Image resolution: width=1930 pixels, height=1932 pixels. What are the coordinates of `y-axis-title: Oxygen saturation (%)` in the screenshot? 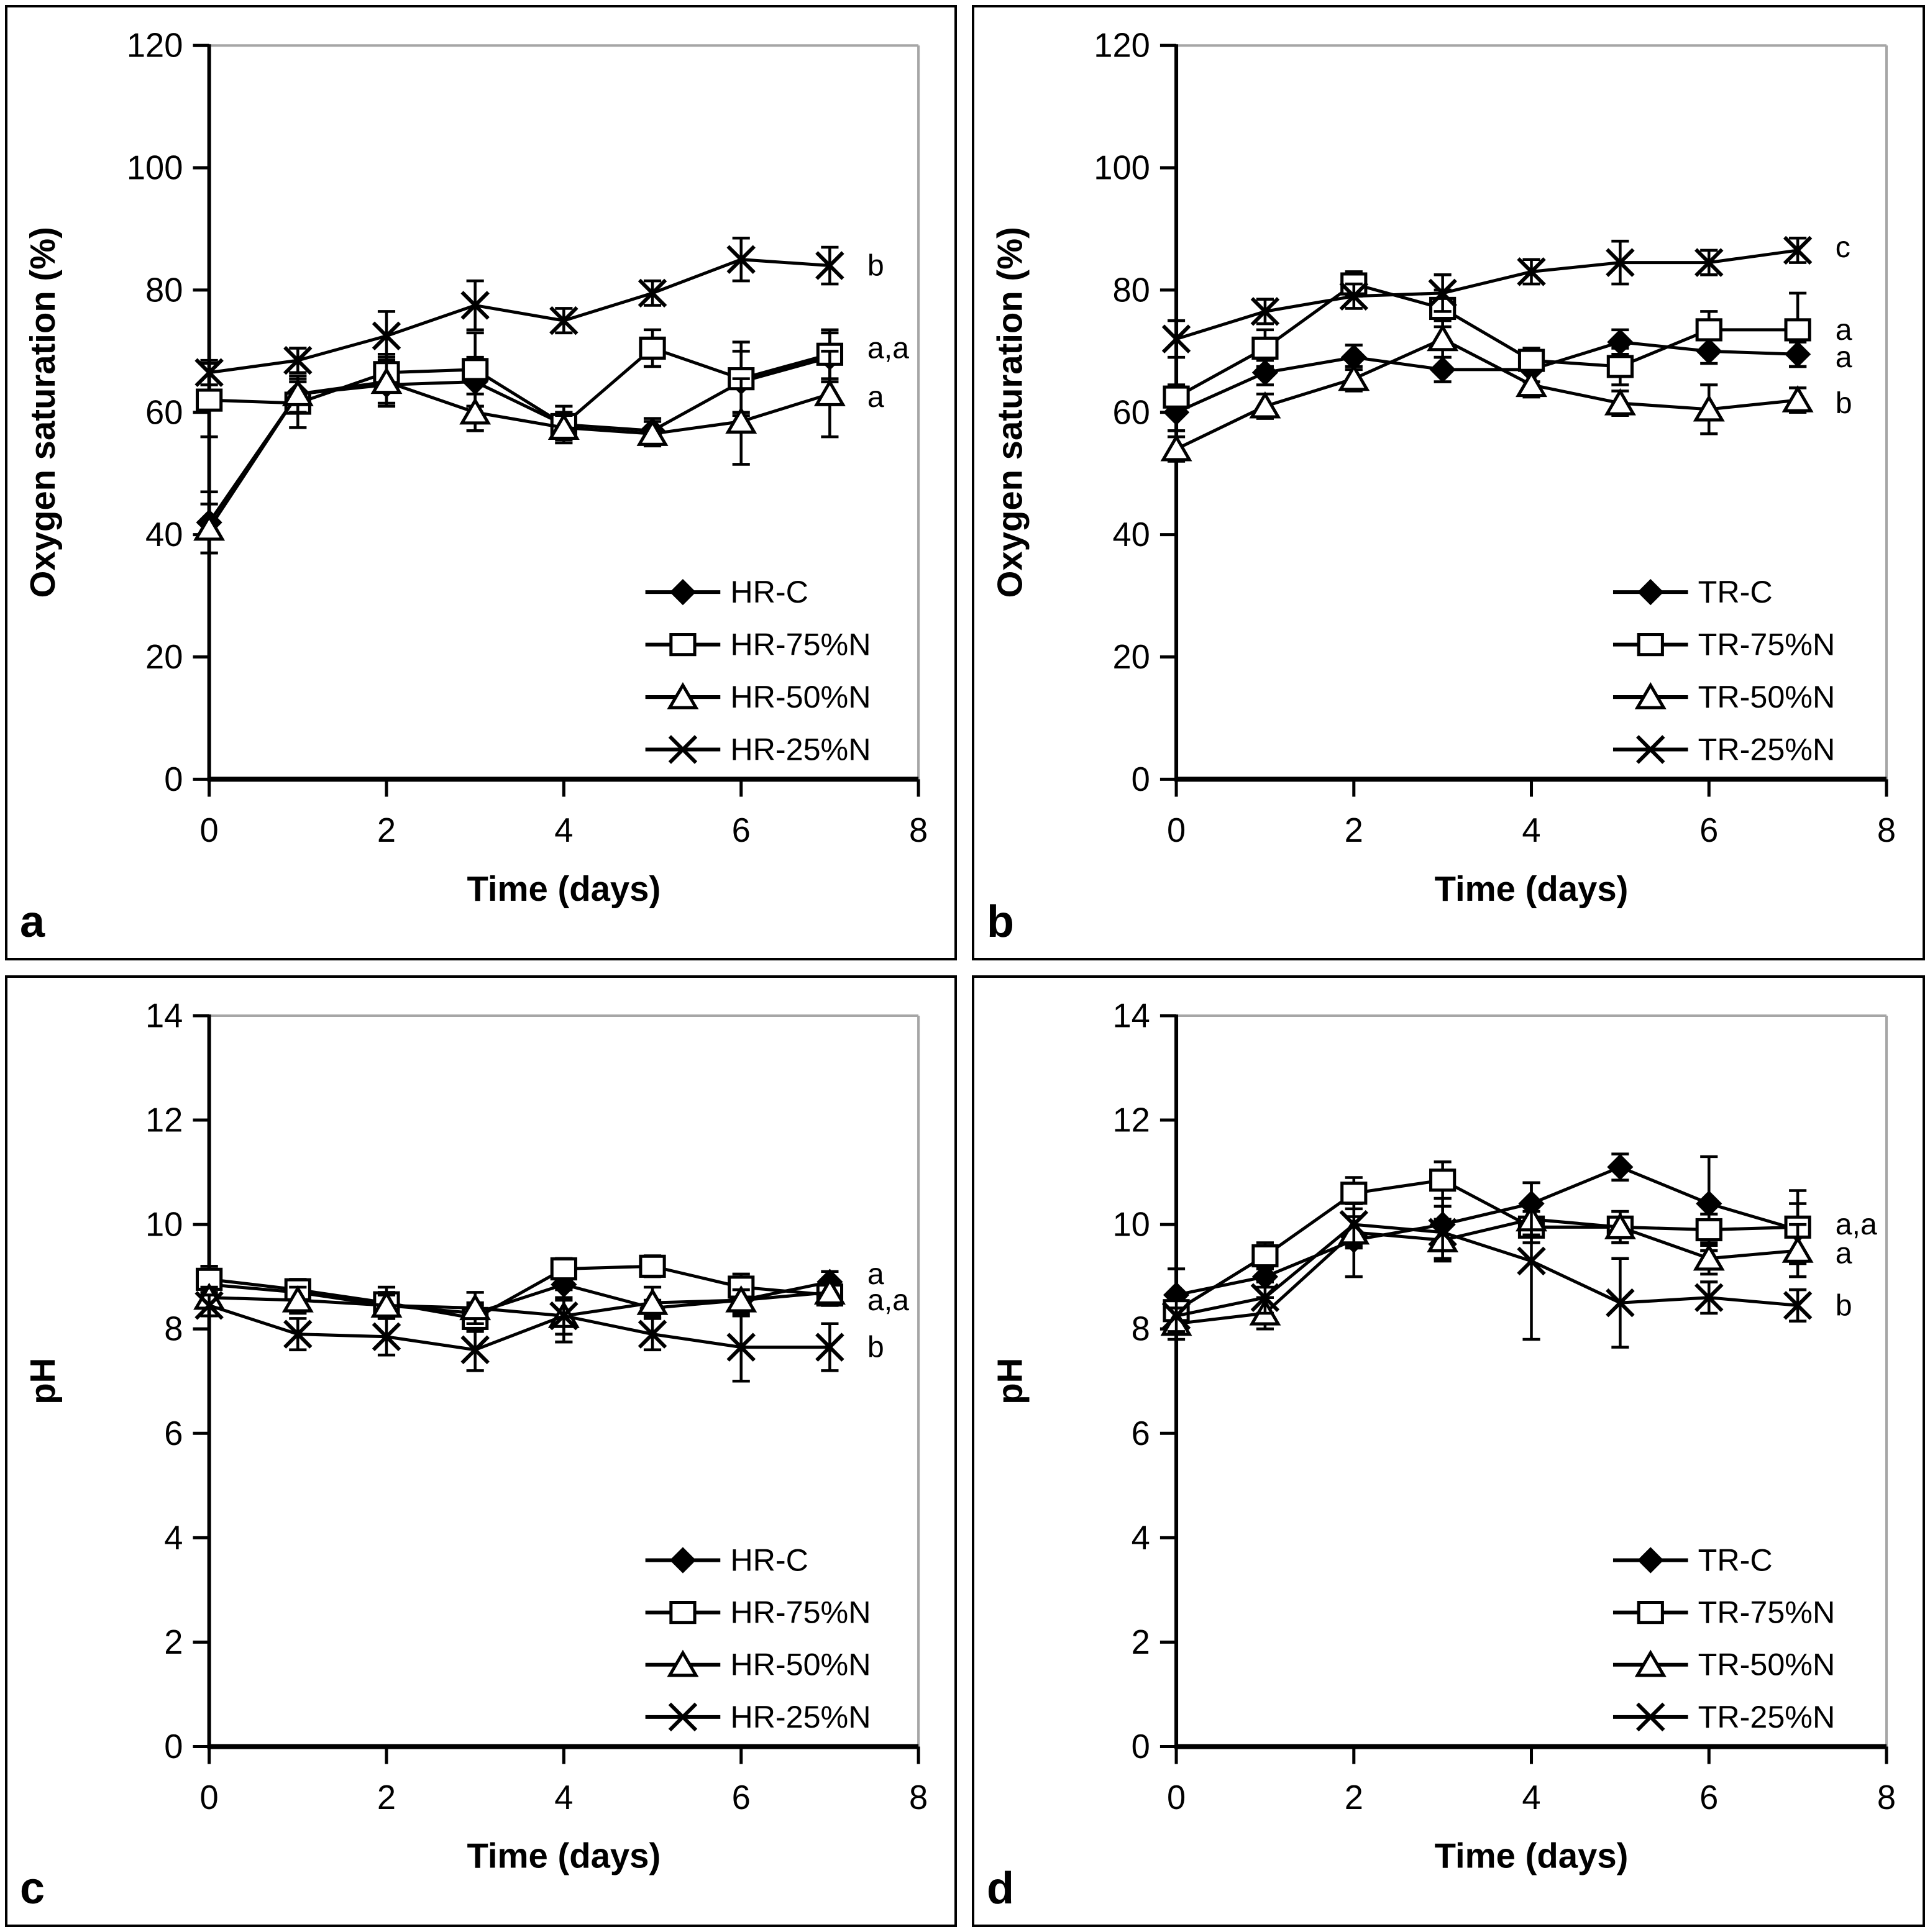 It's located at (1009, 412).